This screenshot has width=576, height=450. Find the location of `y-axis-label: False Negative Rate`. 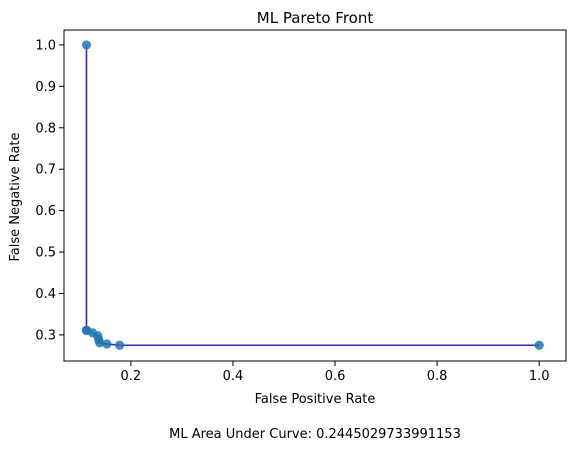

y-axis-label: False Negative Rate is located at coordinates (15, 196).